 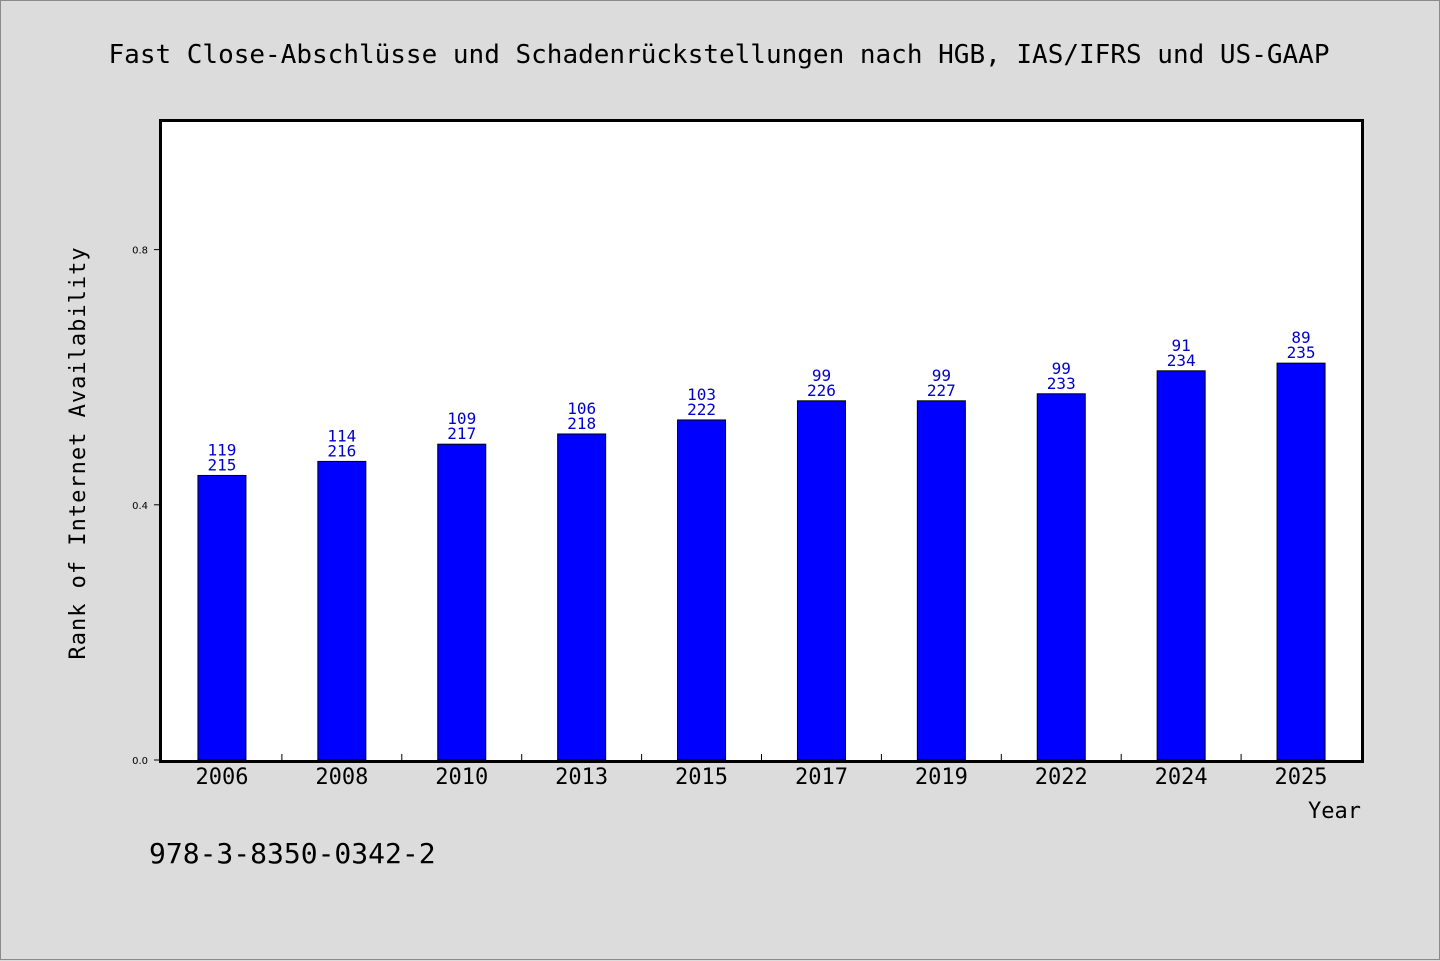 I want to click on data-label-top: 91, so click(x=1181, y=345).